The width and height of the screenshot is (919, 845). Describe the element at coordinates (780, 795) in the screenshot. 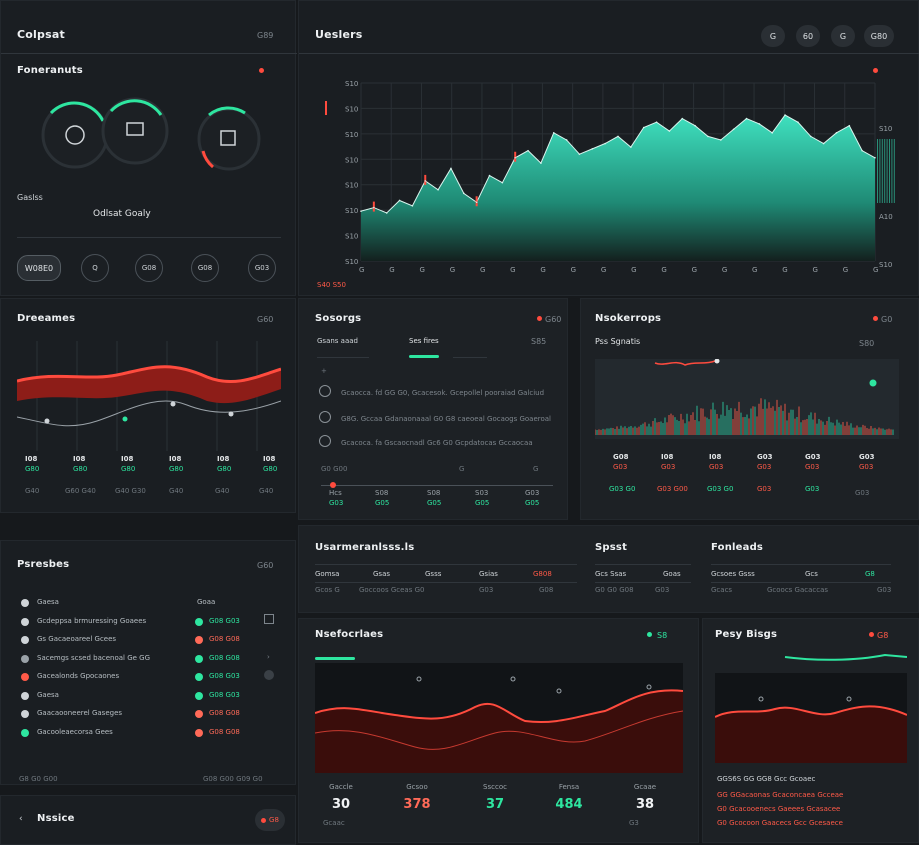

I see `detail-line: GG GGacaonas Gcaconcaea Gcceae` at that location.